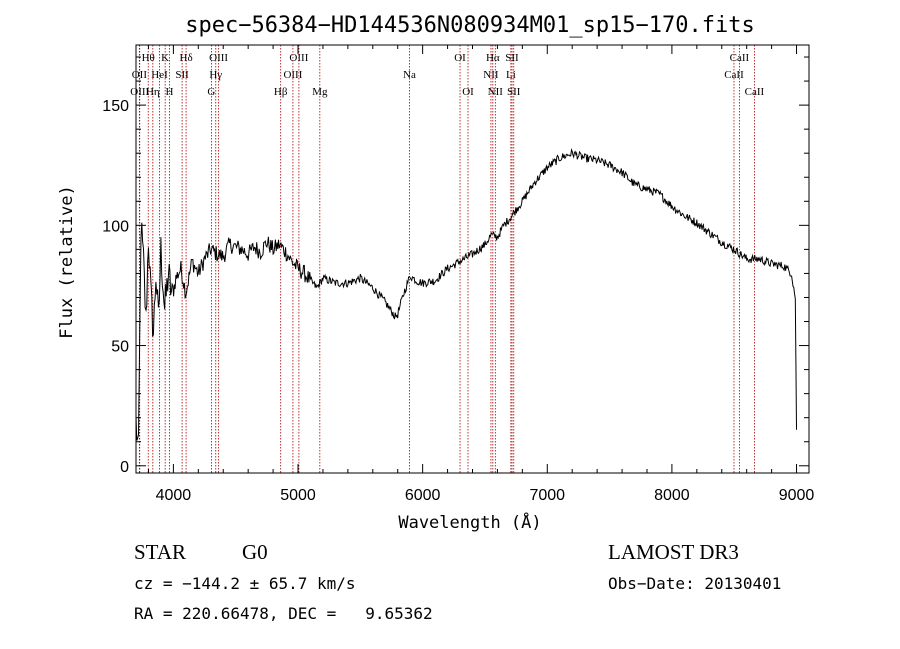 The width and height of the screenshot is (900, 649). I want to click on x-tick-label: 8000, so click(672, 495).